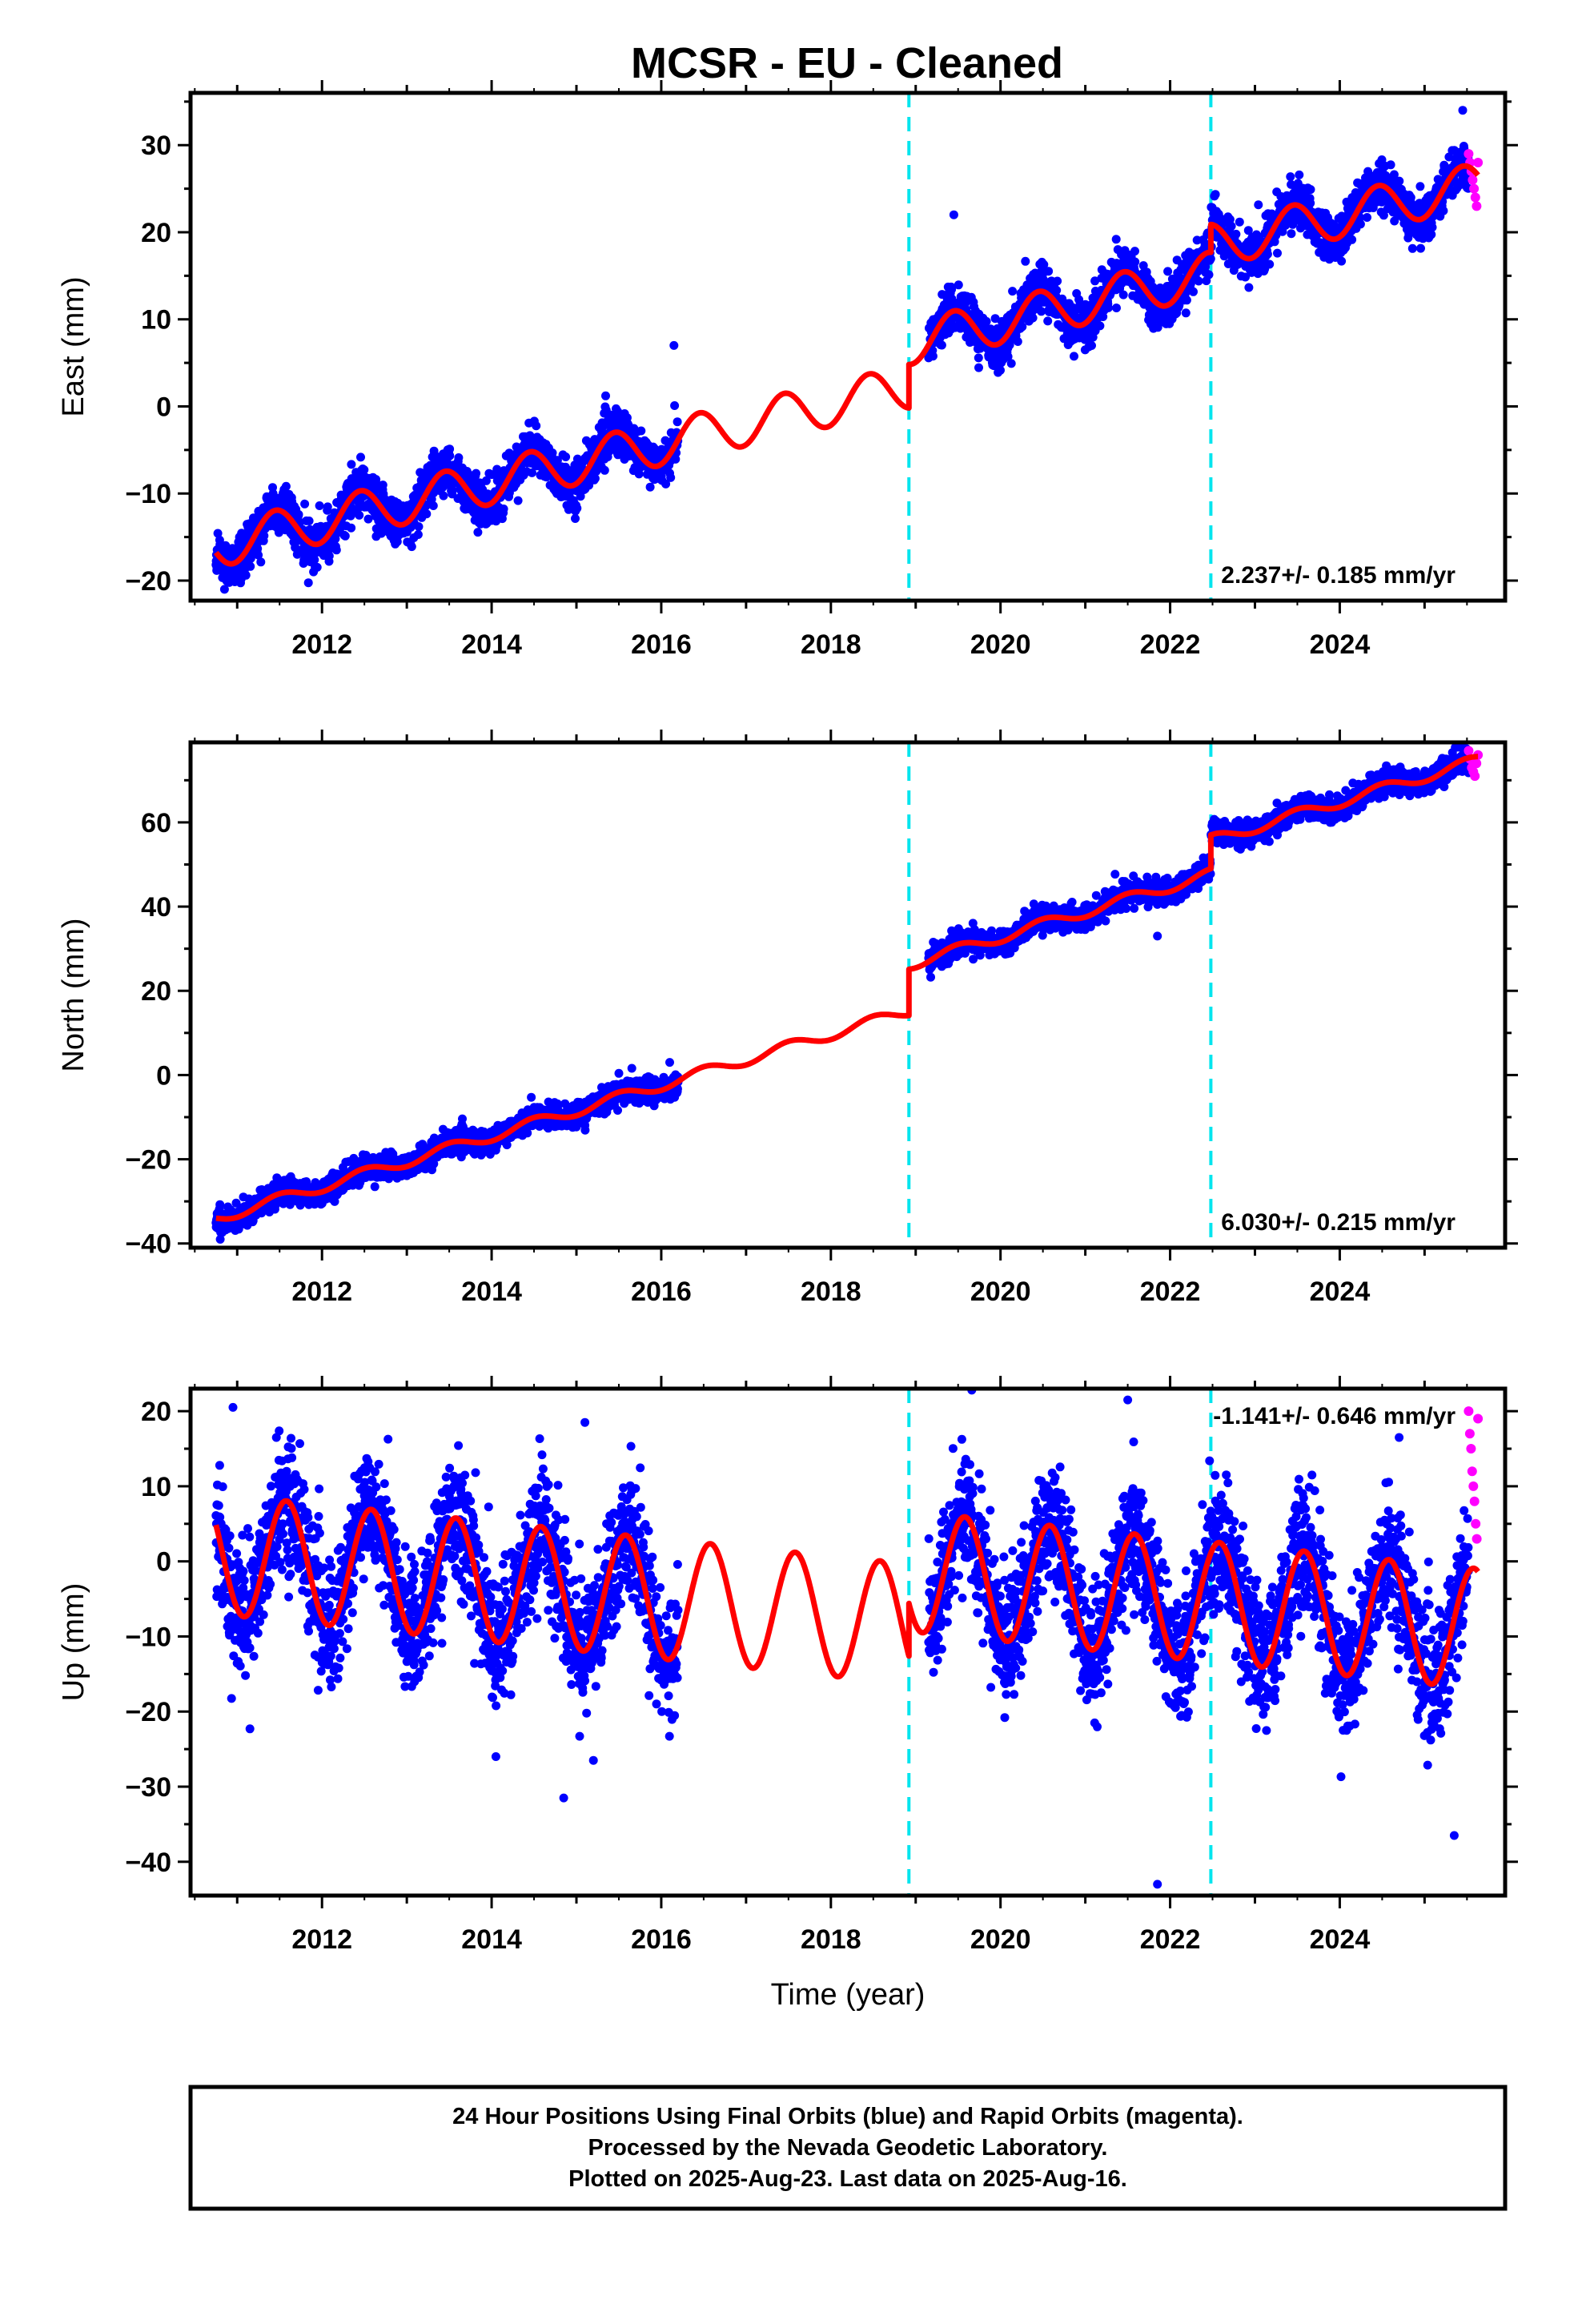  I want to click on y-tick-label: 0, so click(164, 407).